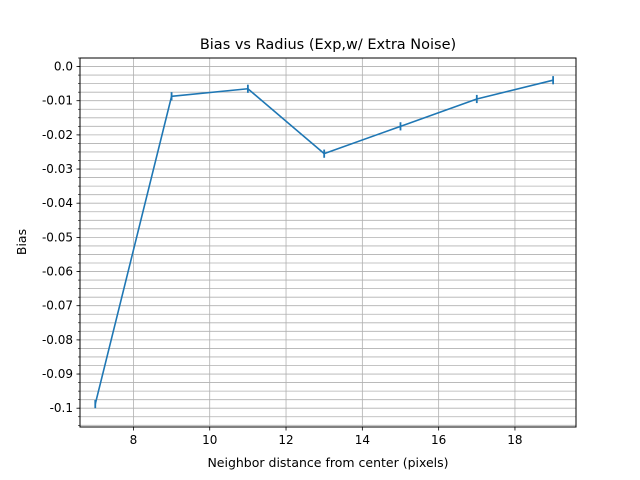  What do you see at coordinates (57, 374) in the screenshot?
I see `y-tick-label: -0.09` at bounding box center [57, 374].